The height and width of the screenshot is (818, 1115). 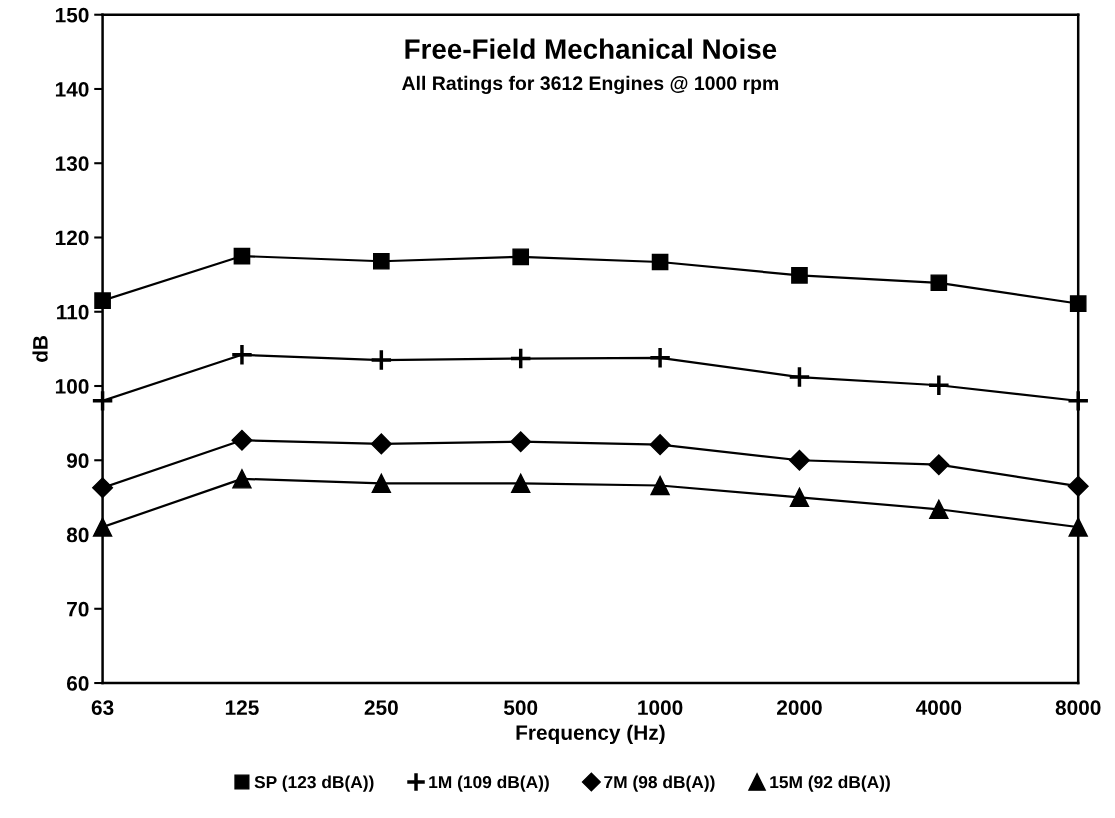 What do you see at coordinates (72, 238) in the screenshot?
I see `y-tick-label: 120` at bounding box center [72, 238].